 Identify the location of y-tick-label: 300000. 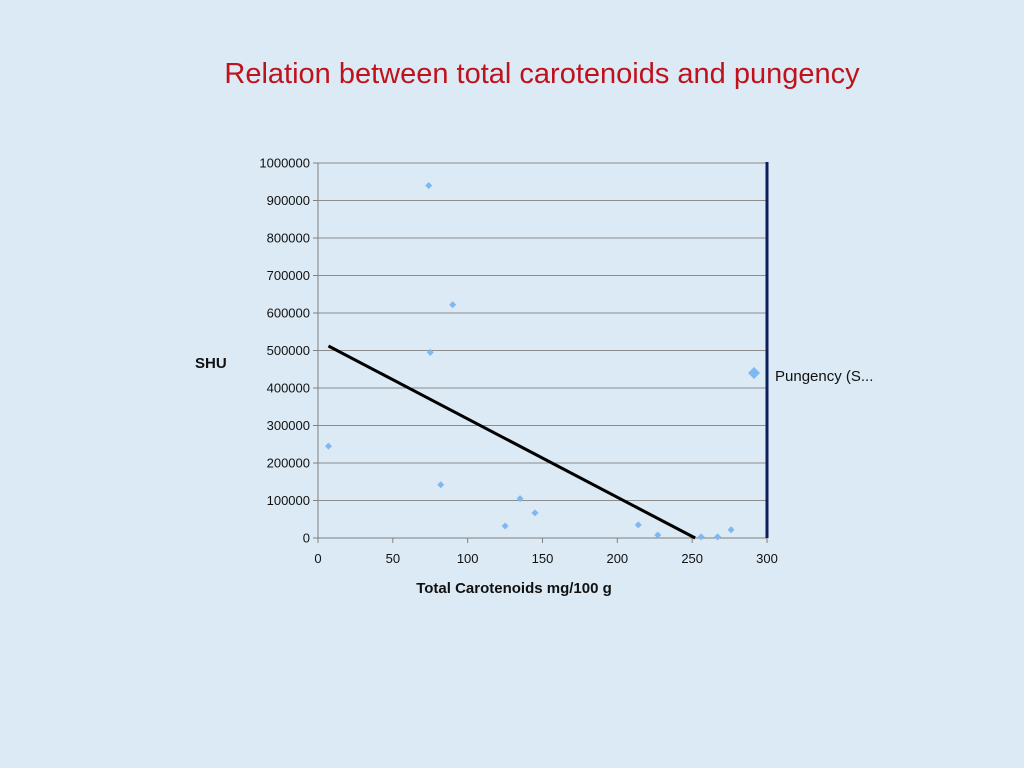
(288, 425).